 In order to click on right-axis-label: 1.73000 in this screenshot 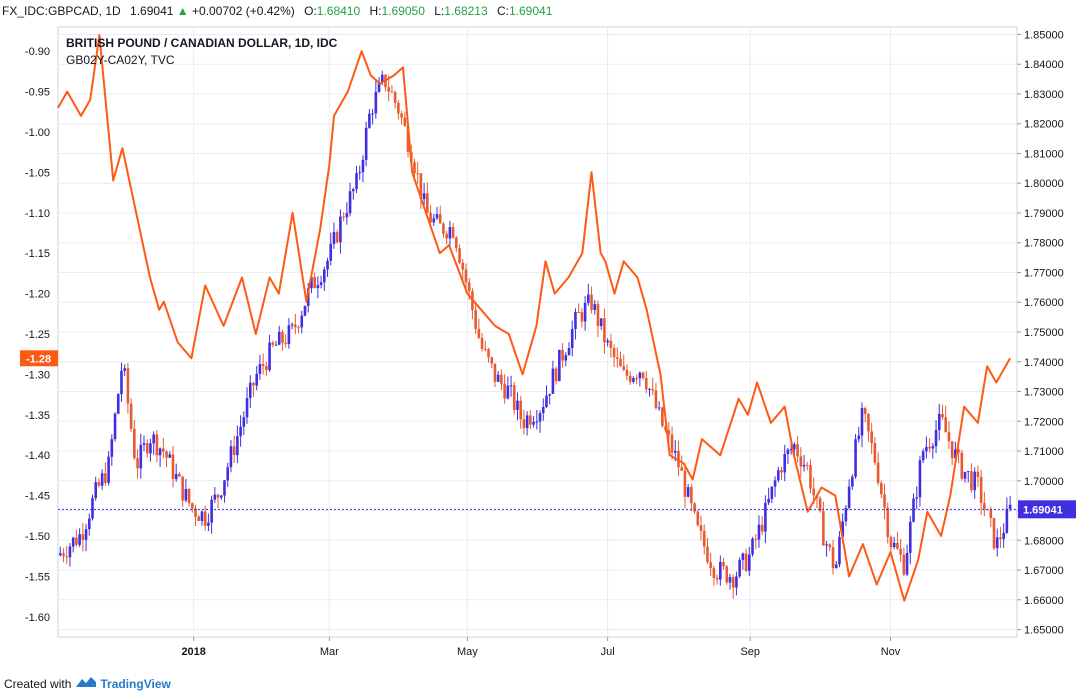, I will do `click(1044, 393)`.